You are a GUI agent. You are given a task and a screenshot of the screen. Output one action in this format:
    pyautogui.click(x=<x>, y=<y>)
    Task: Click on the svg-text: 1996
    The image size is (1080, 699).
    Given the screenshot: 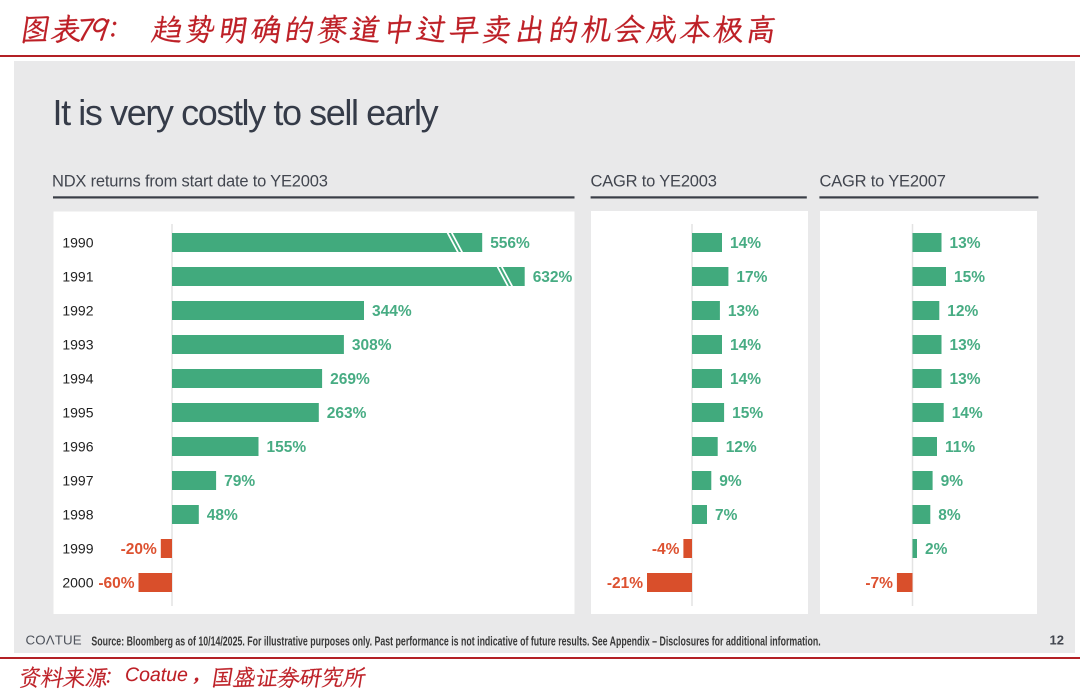 What is the action you would take?
    pyautogui.click(x=77, y=447)
    